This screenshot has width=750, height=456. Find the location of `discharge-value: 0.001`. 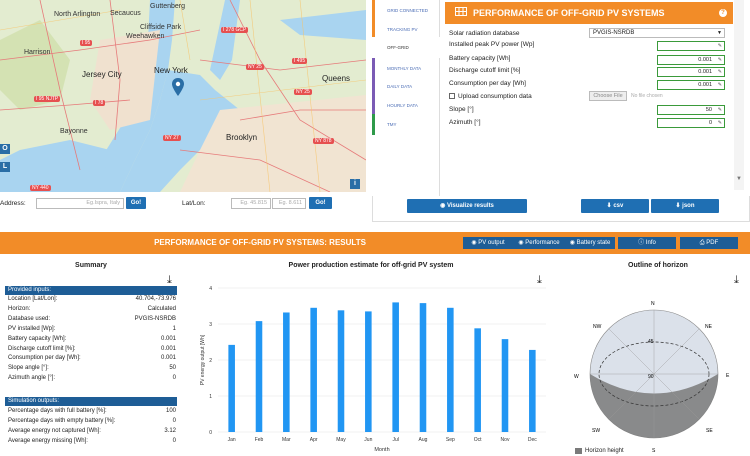

discharge-value: 0.001 is located at coordinates (705, 72).